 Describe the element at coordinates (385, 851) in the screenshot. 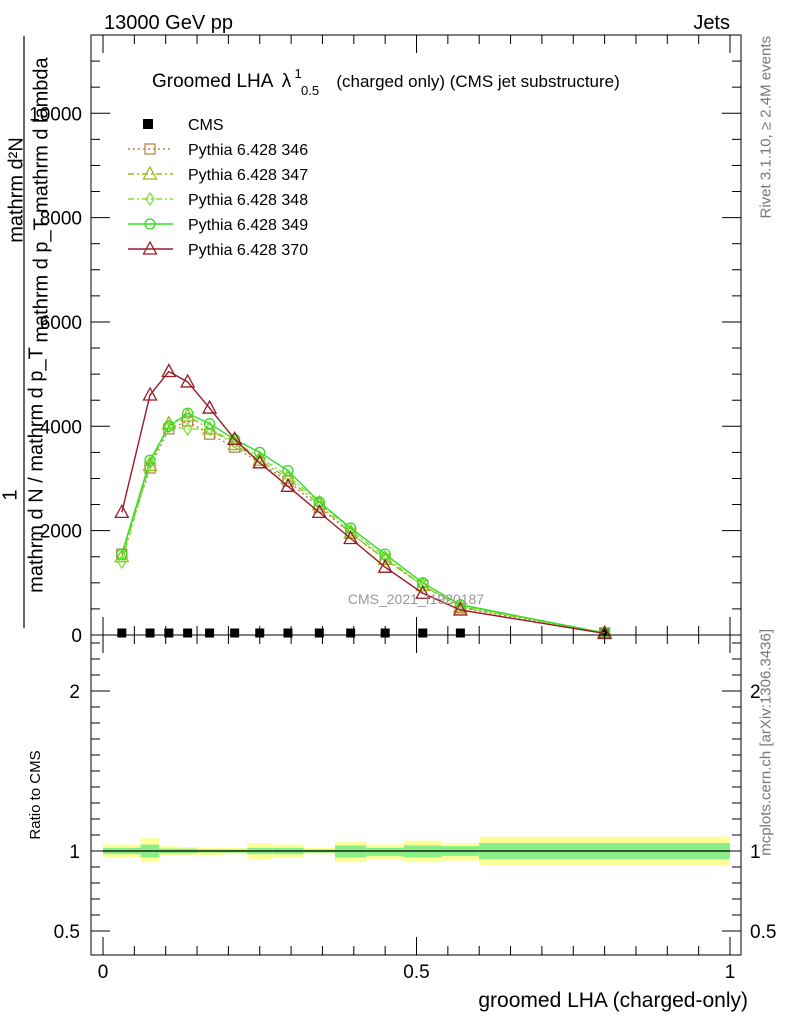

I see `ratio-inner-band` at that location.